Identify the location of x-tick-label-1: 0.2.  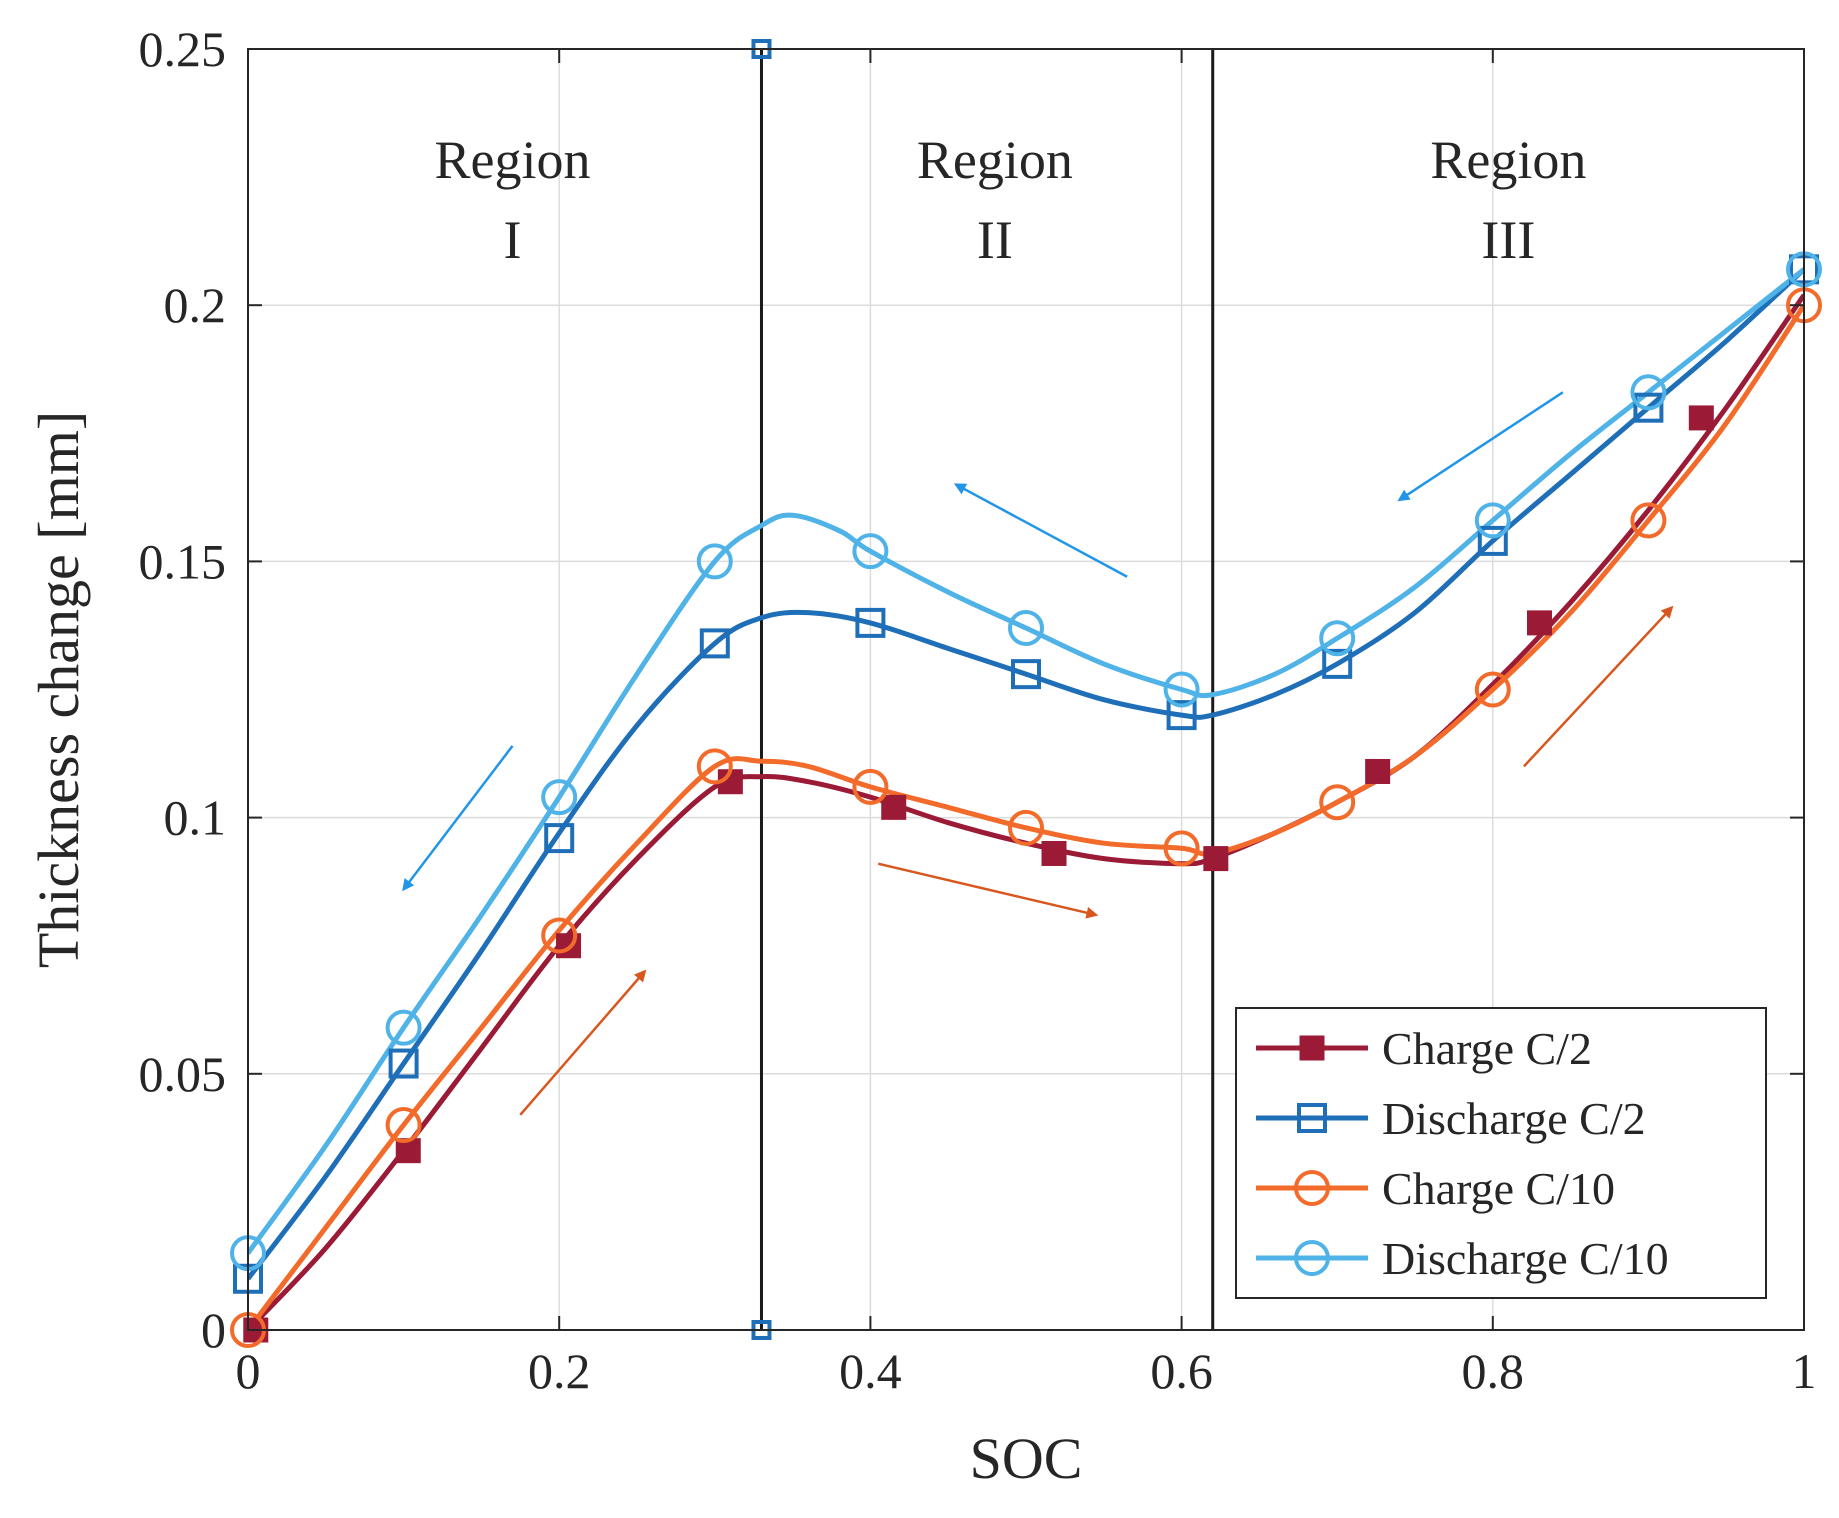
(559, 1371).